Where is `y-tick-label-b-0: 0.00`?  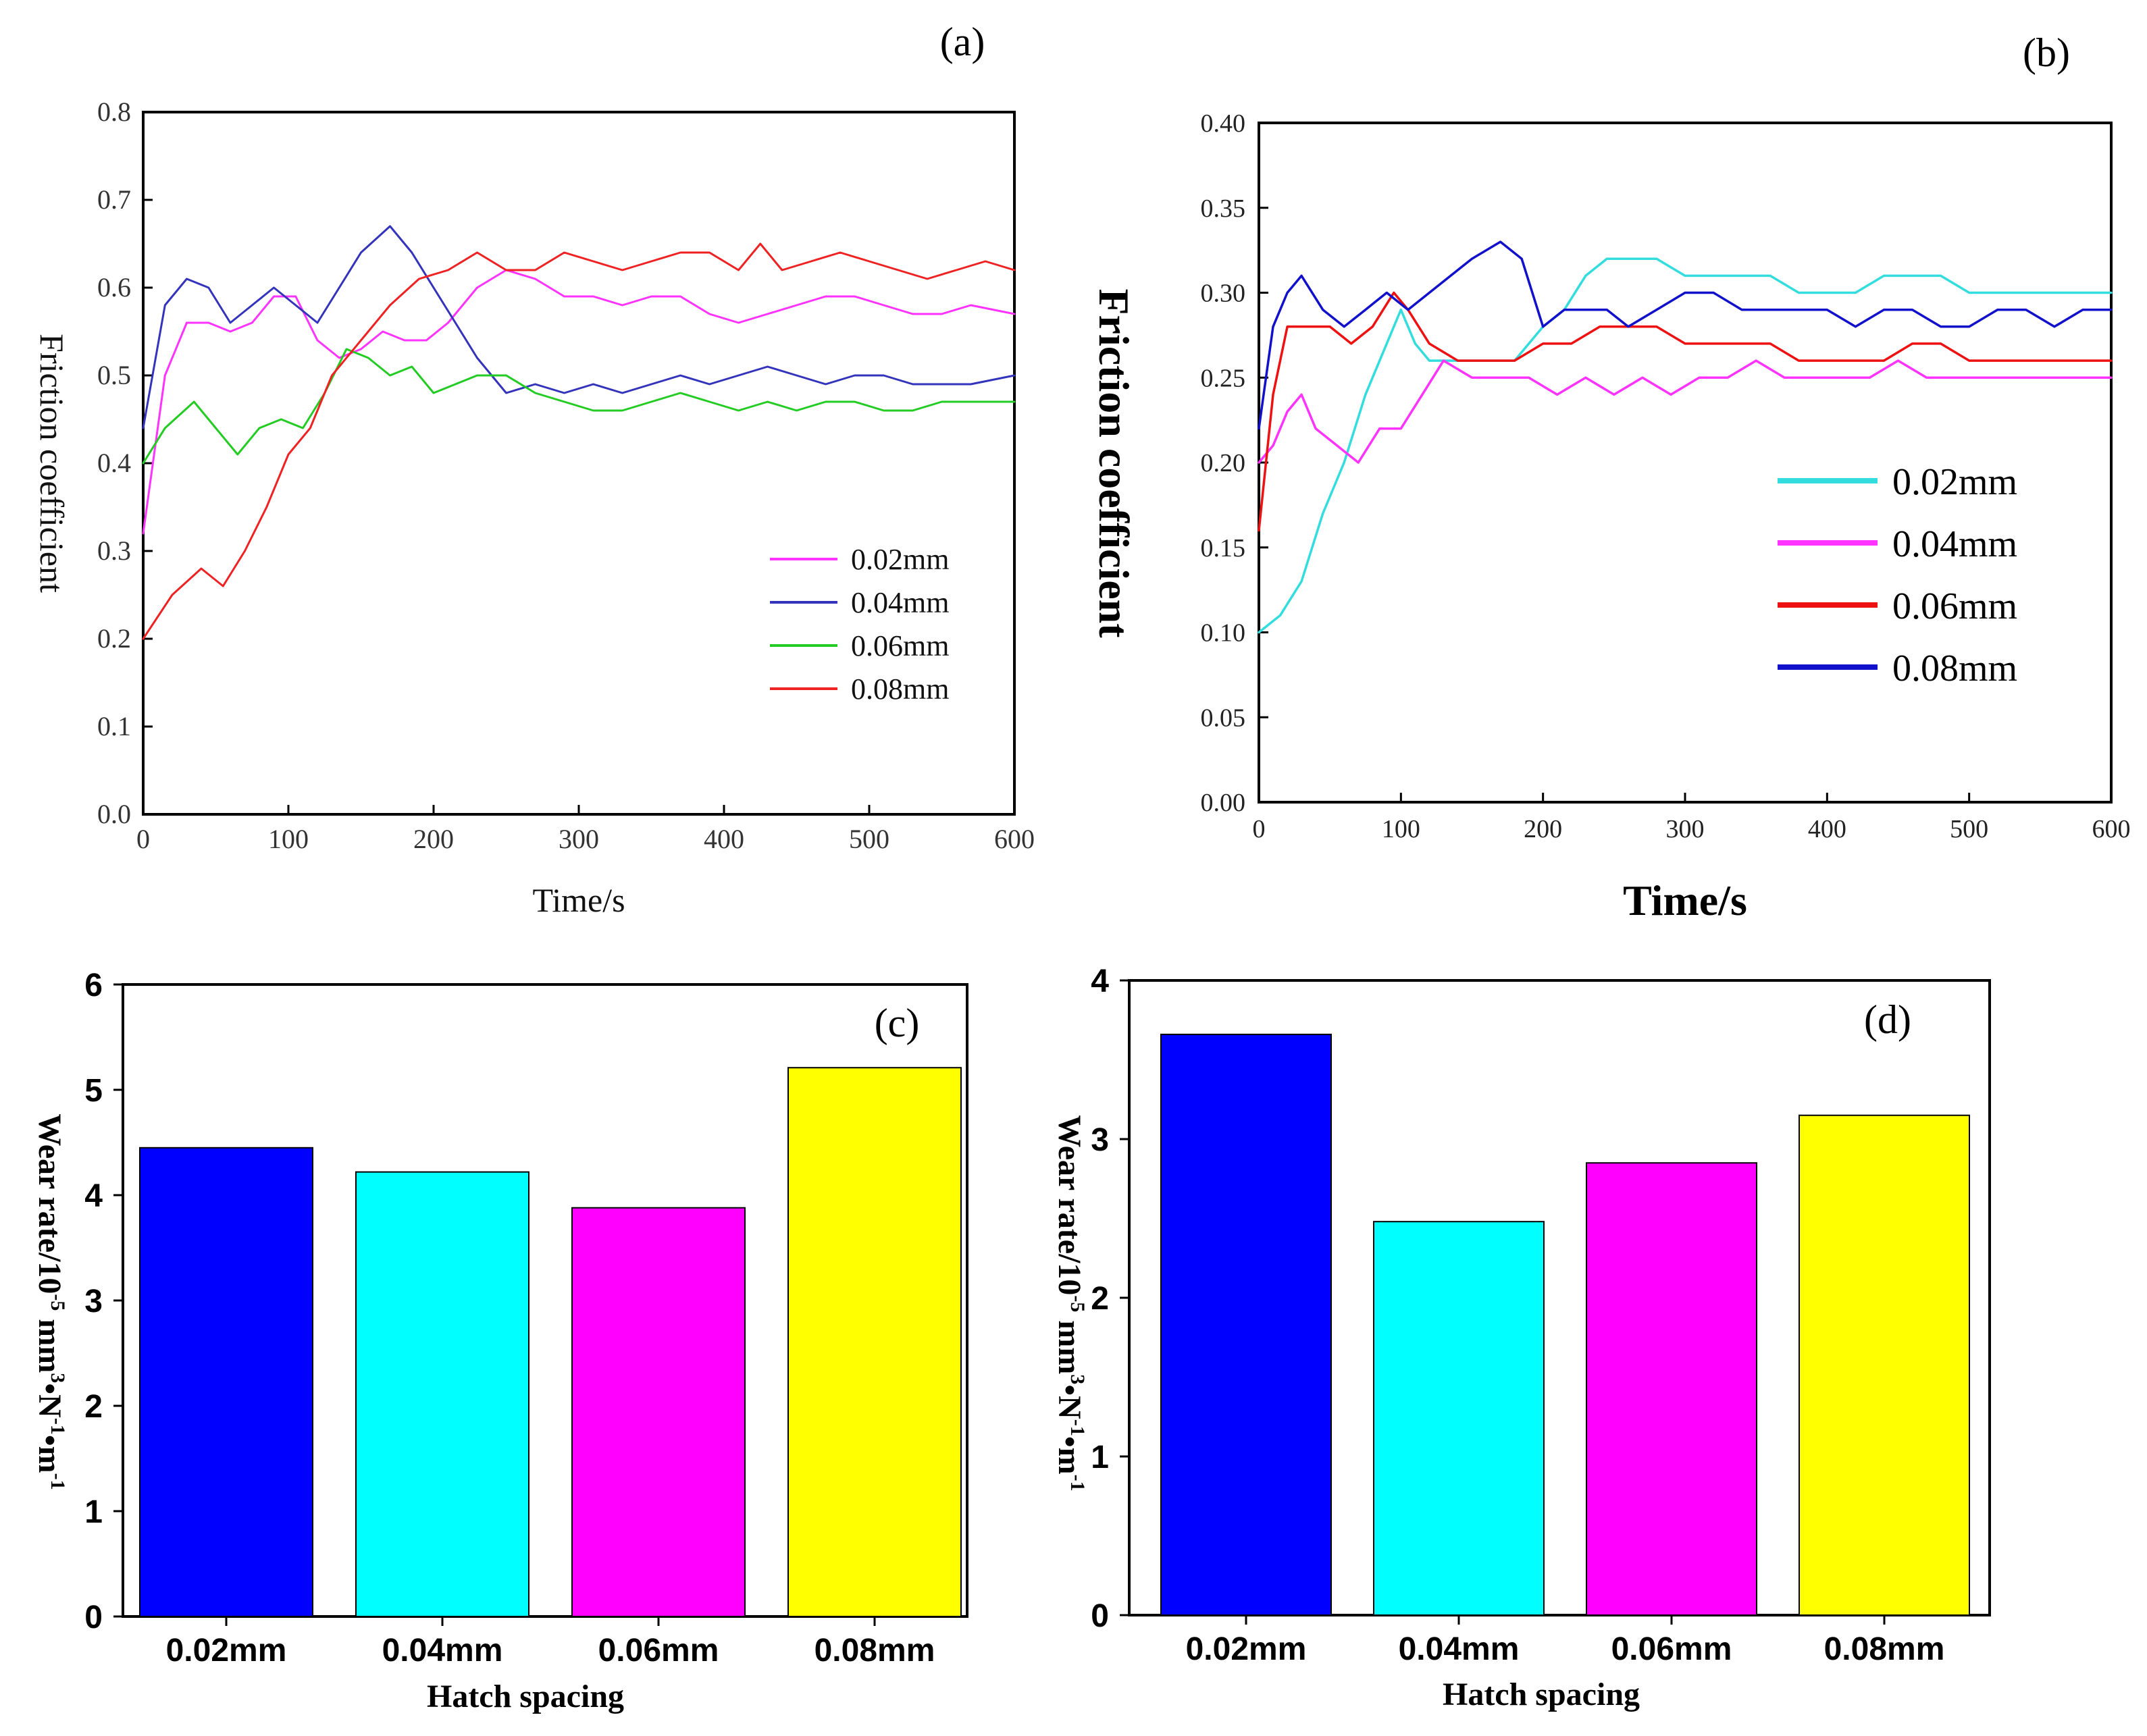
y-tick-label-b-0: 0.00 is located at coordinates (1223, 803).